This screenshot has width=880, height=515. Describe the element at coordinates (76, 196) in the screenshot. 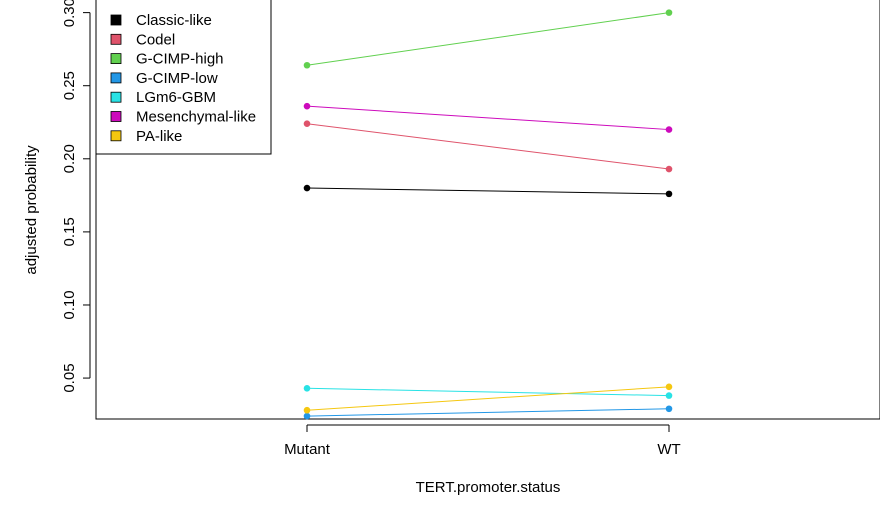

I see `y-axis: 0.05 0.10 0.15 0.20 0.25 0.30` at that location.